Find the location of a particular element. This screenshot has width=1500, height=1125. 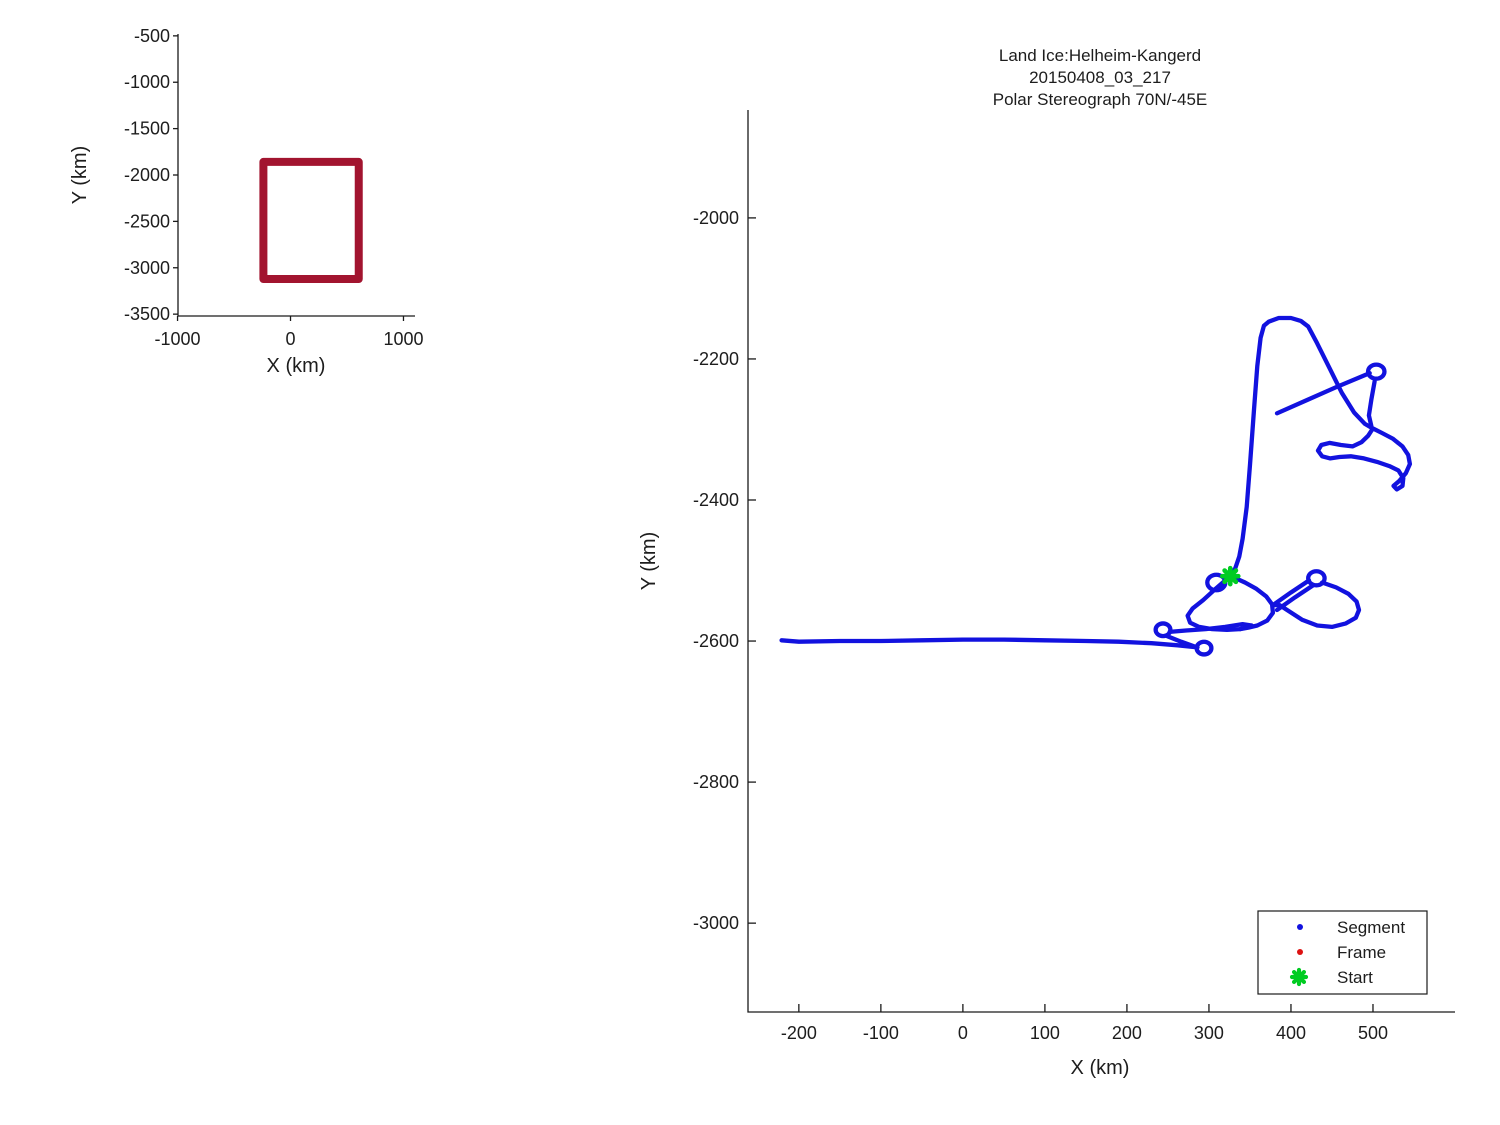

plot-projection-label: Polar Stereograph 70N/-45E is located at coordinates (1100, 99).